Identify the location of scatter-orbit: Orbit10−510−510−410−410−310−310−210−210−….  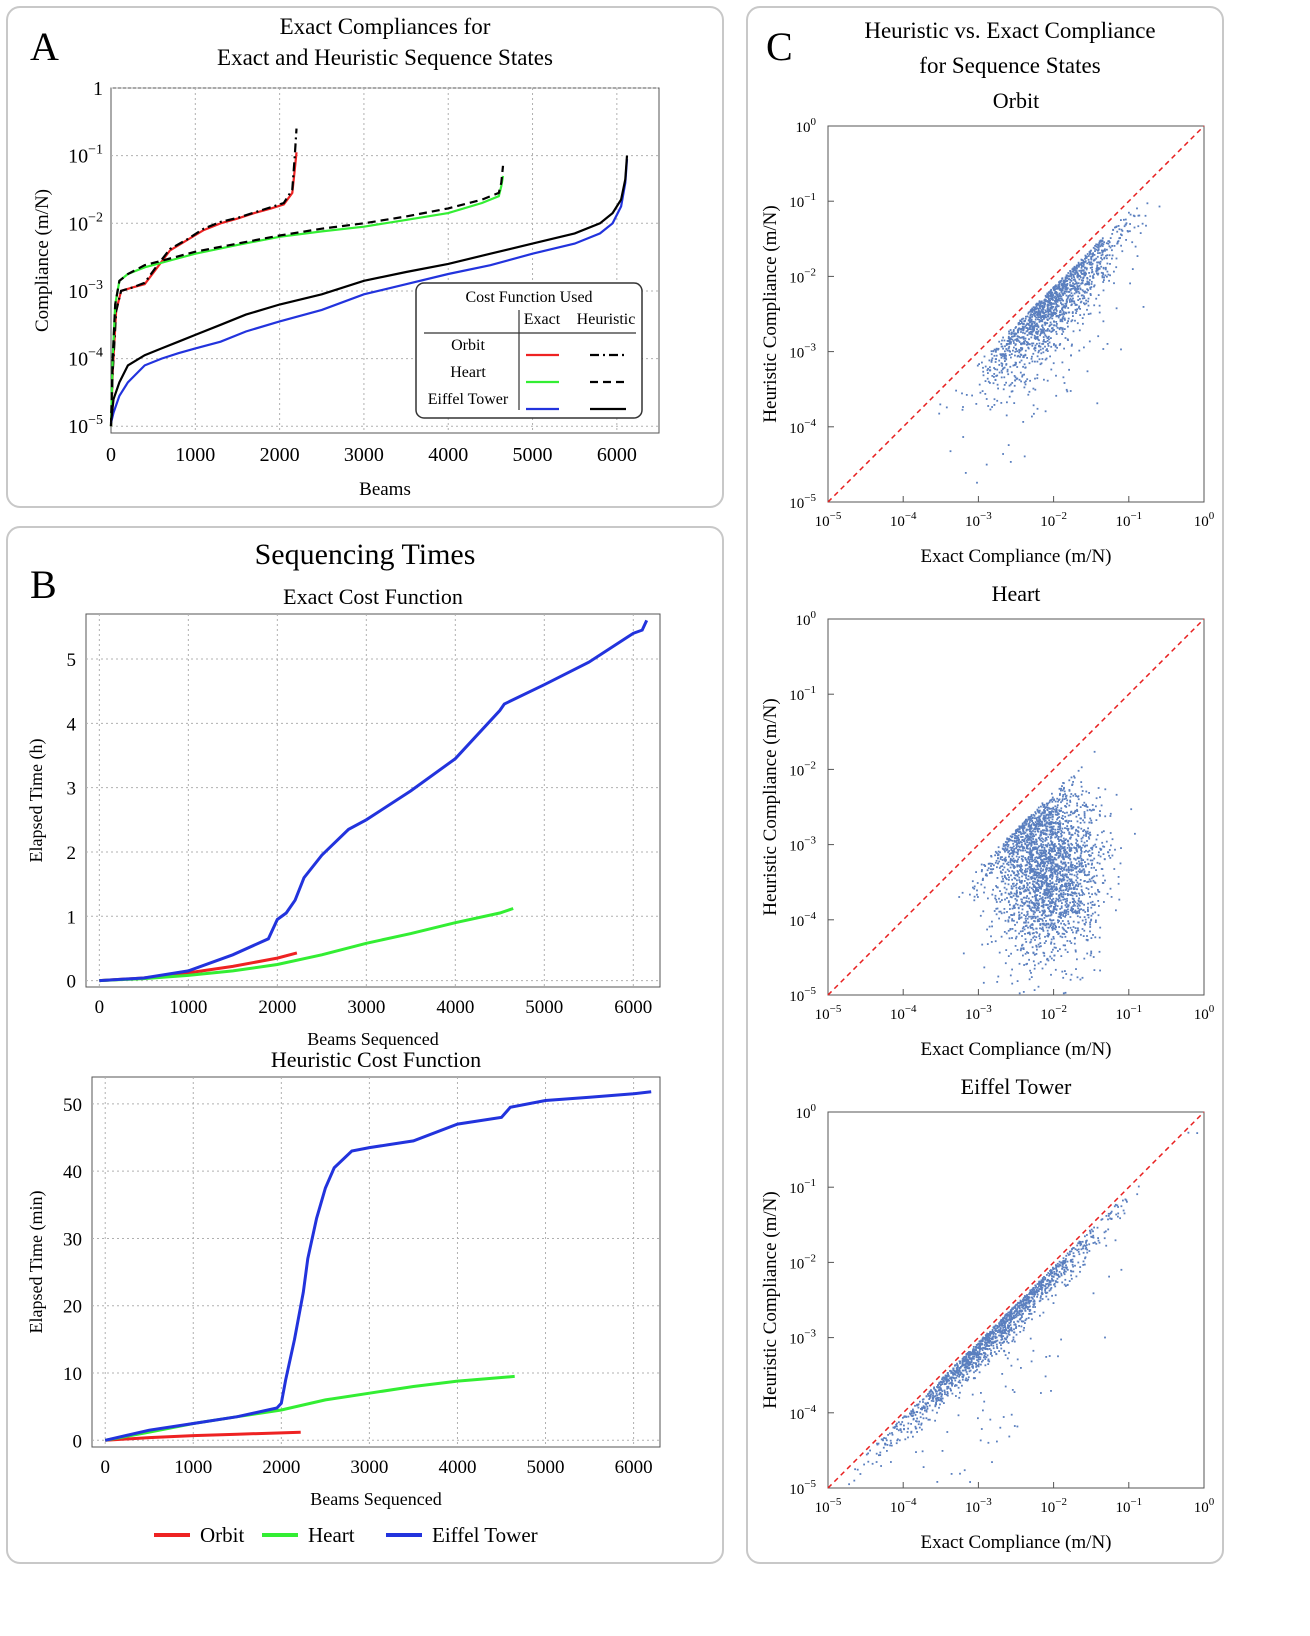
(987, 327).